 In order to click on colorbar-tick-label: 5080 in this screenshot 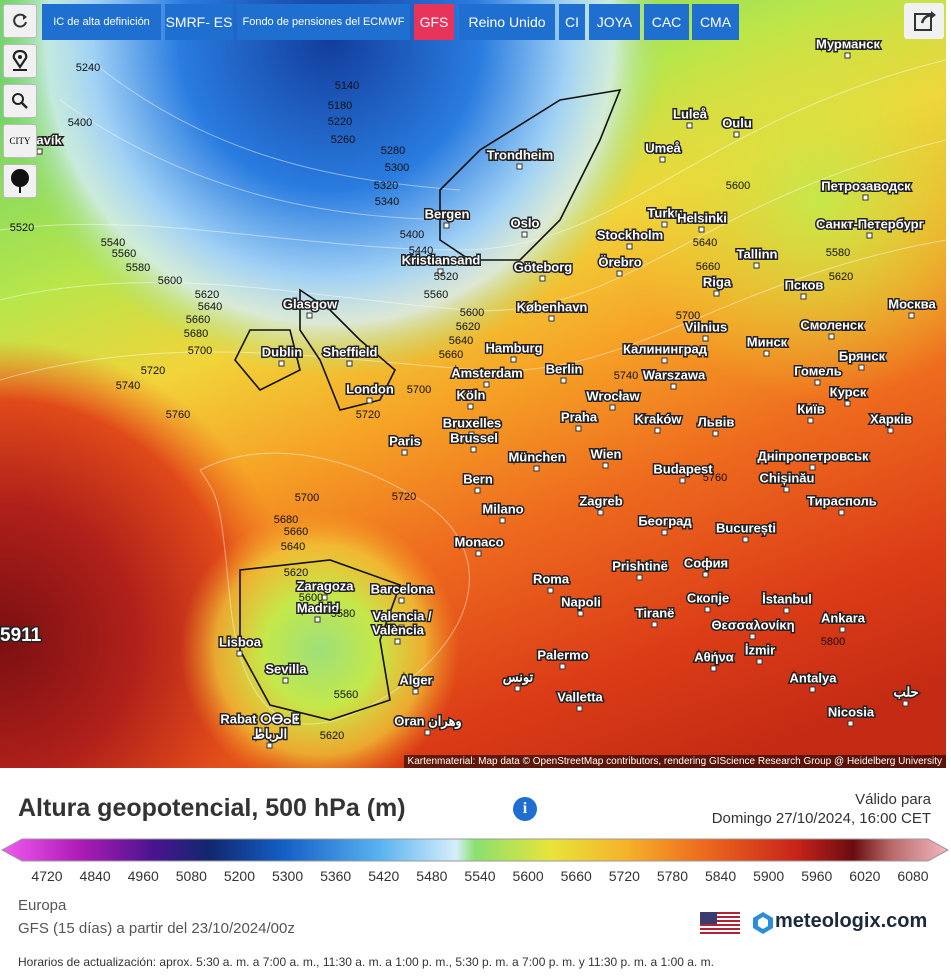, I will do `click(191, 876)`.